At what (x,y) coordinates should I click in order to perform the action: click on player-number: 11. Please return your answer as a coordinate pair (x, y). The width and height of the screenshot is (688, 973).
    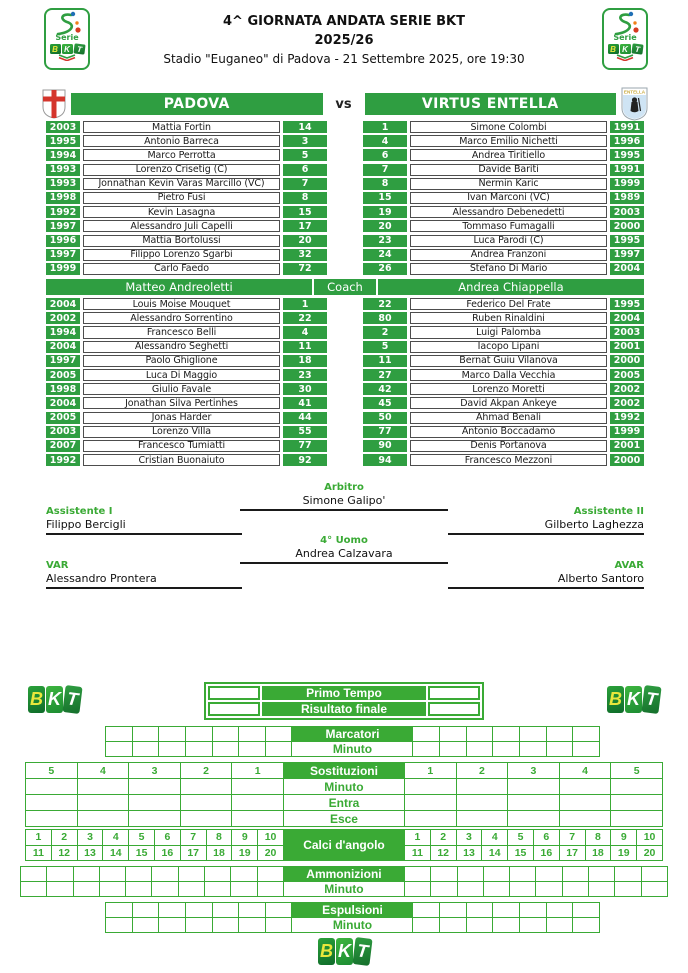
    Looking at the image, I should click on (305, 346).